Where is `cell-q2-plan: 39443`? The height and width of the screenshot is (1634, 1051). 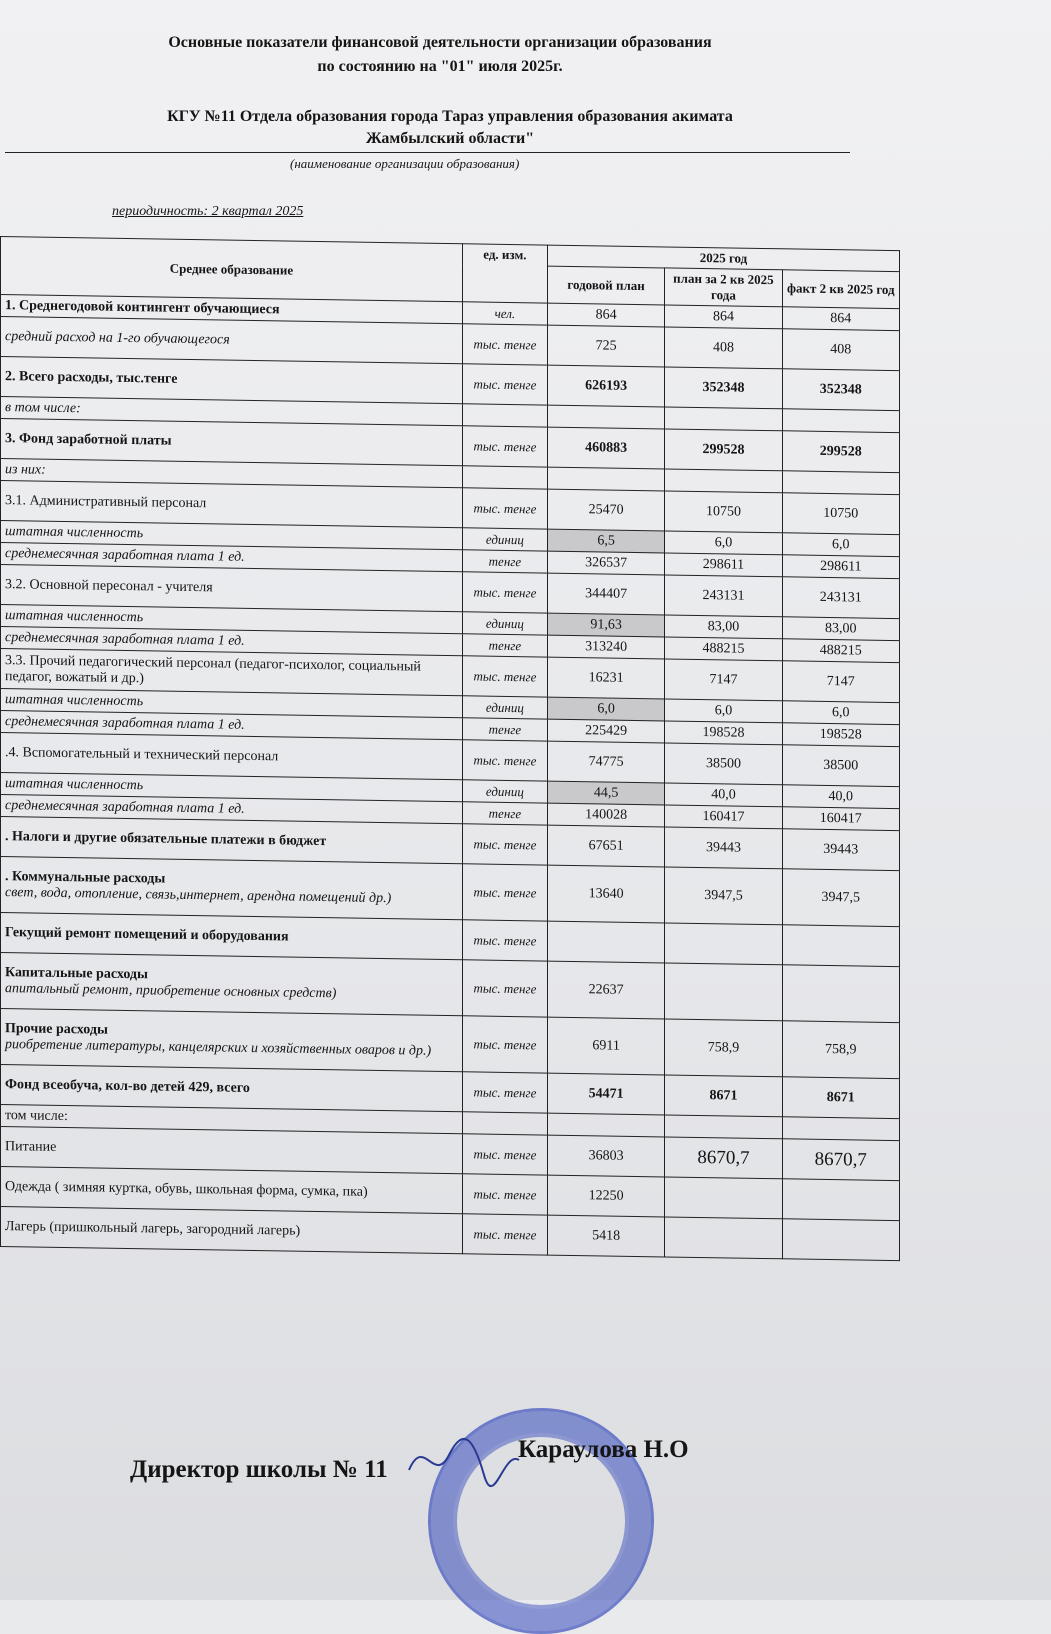
cell-q2-plan: 39443 is located at coordinates (723, 847).